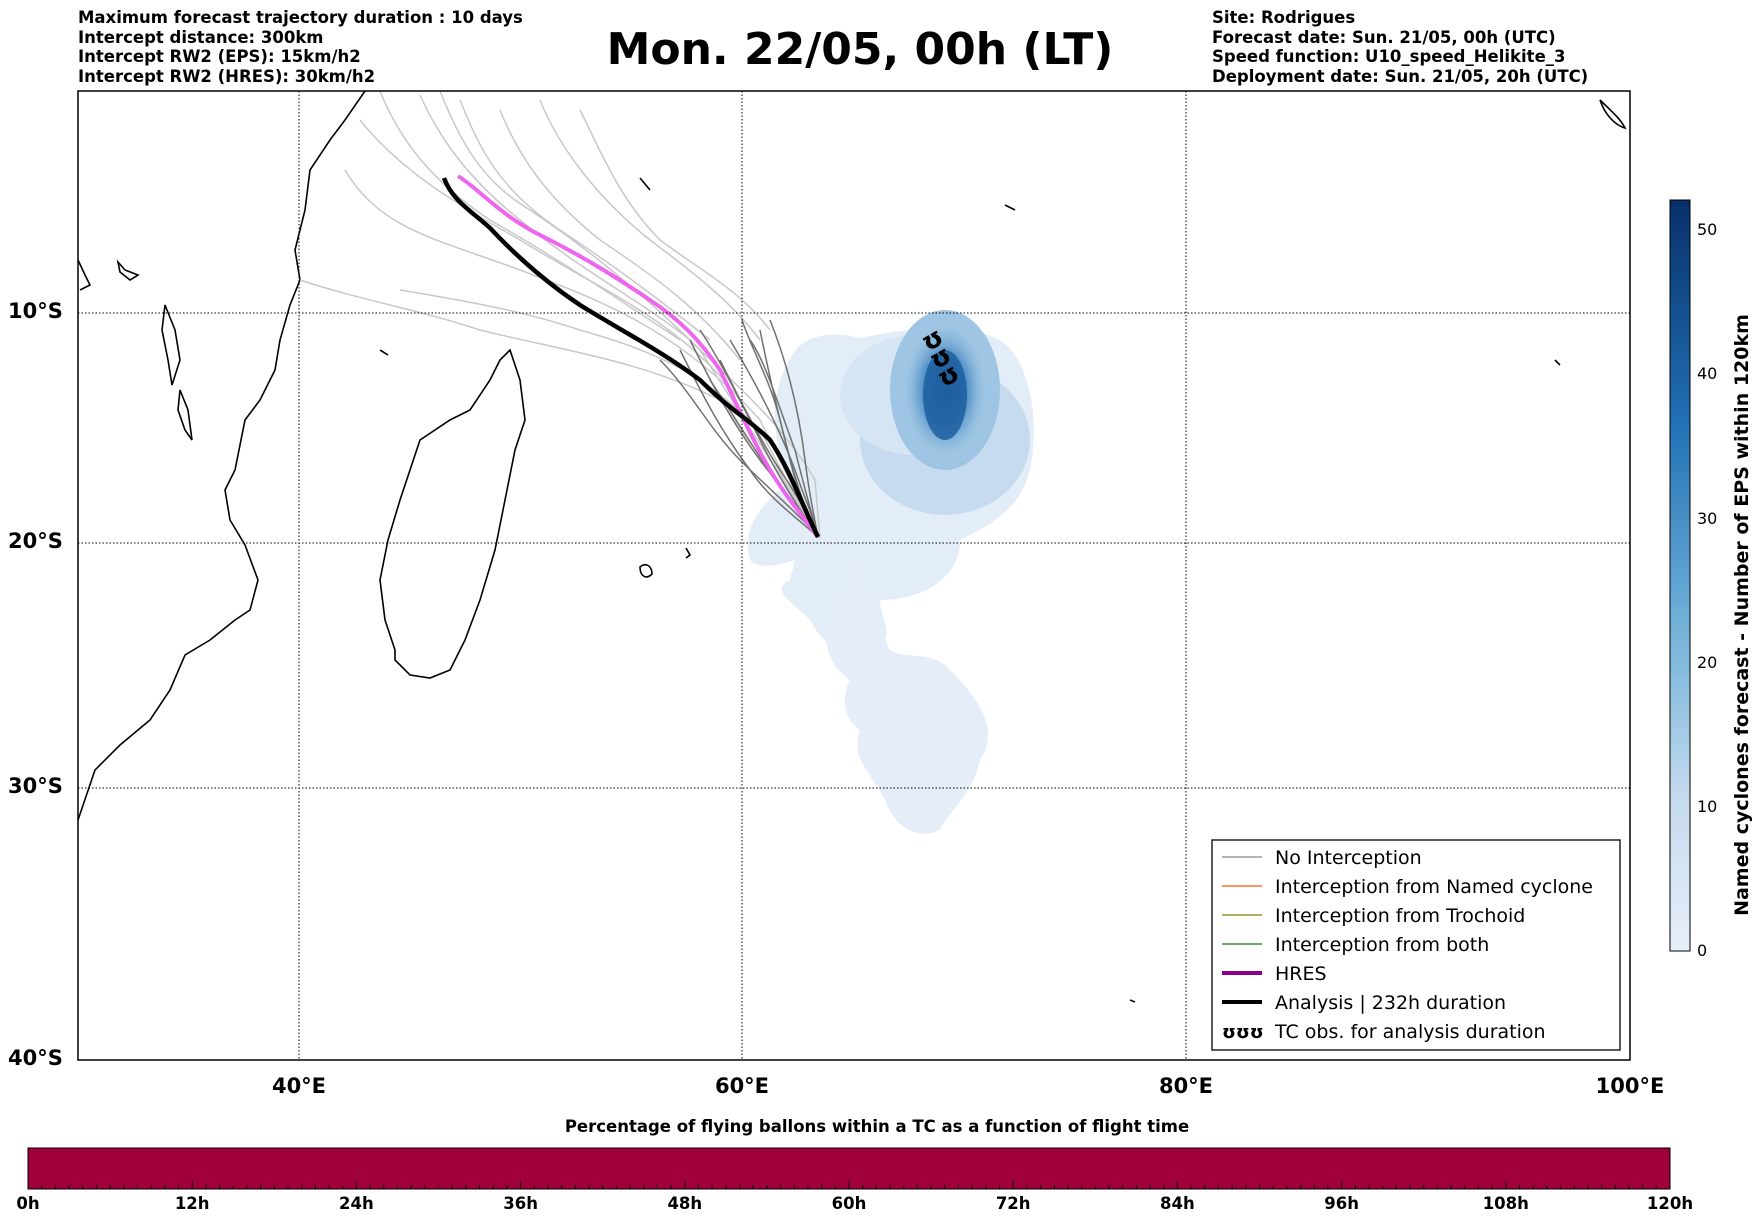 This screenshot has height=1223, width=1754. I want to click on bottom-bar-tick-label: 24h, so click(356, 1203).